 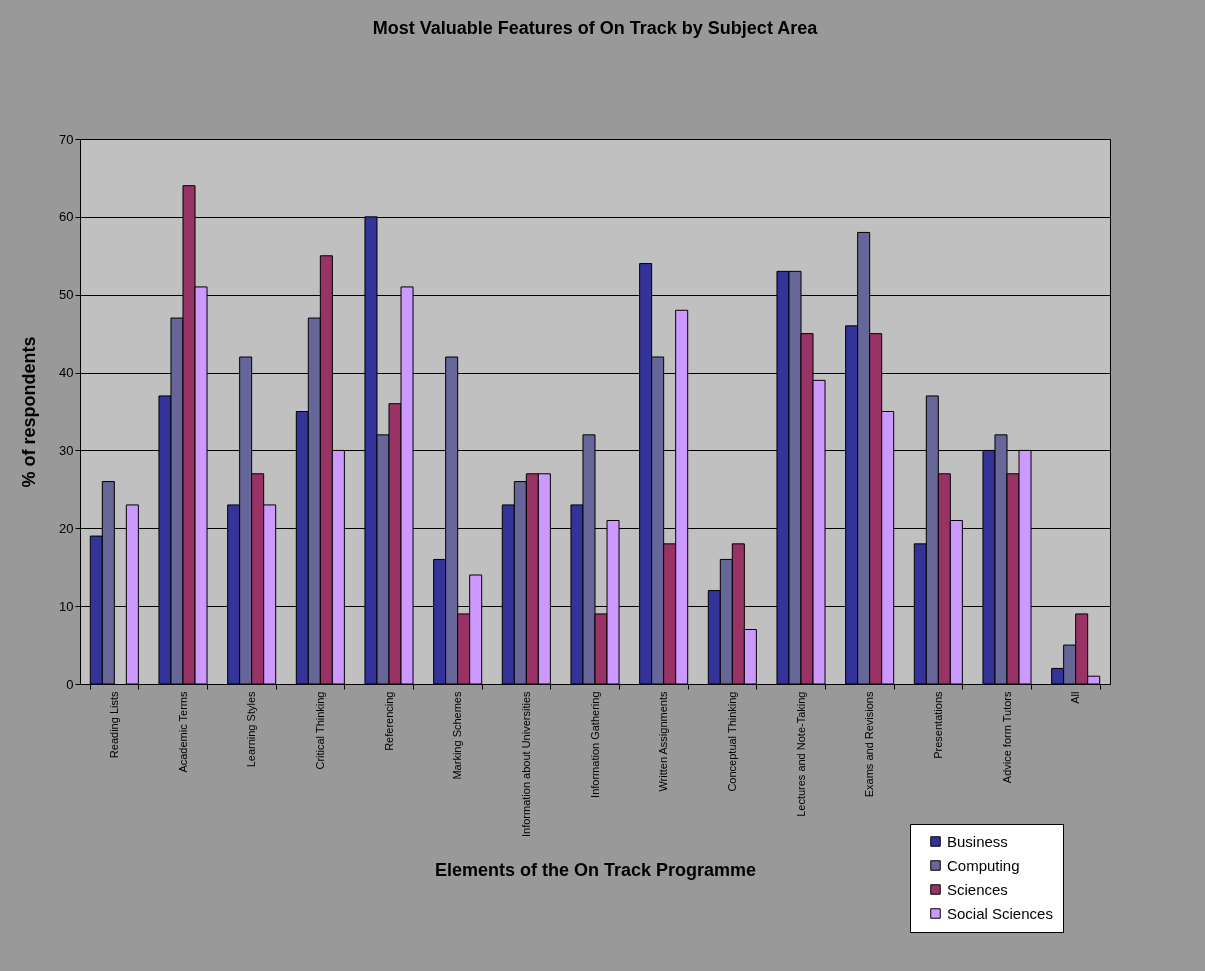 What do you see at coordinates (983, 865) in the screenshot?
I see `legend-label: Computing` at bounding box center [983, 865].